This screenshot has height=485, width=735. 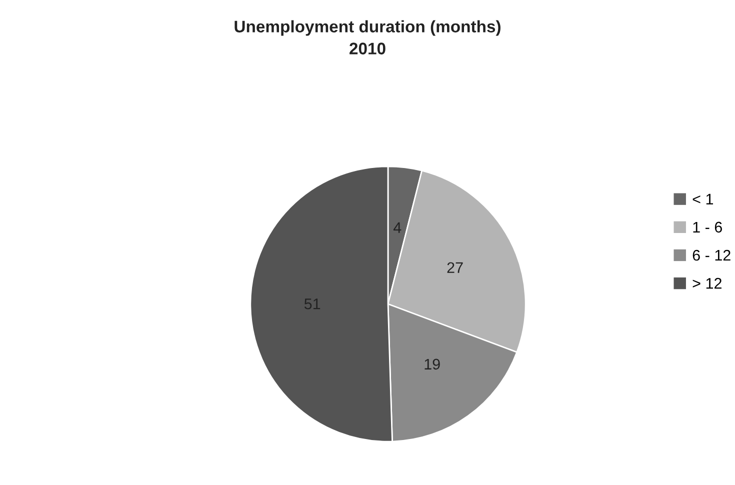 I want to click on legend-label: 6 - 12, so click(x=711, y=255).